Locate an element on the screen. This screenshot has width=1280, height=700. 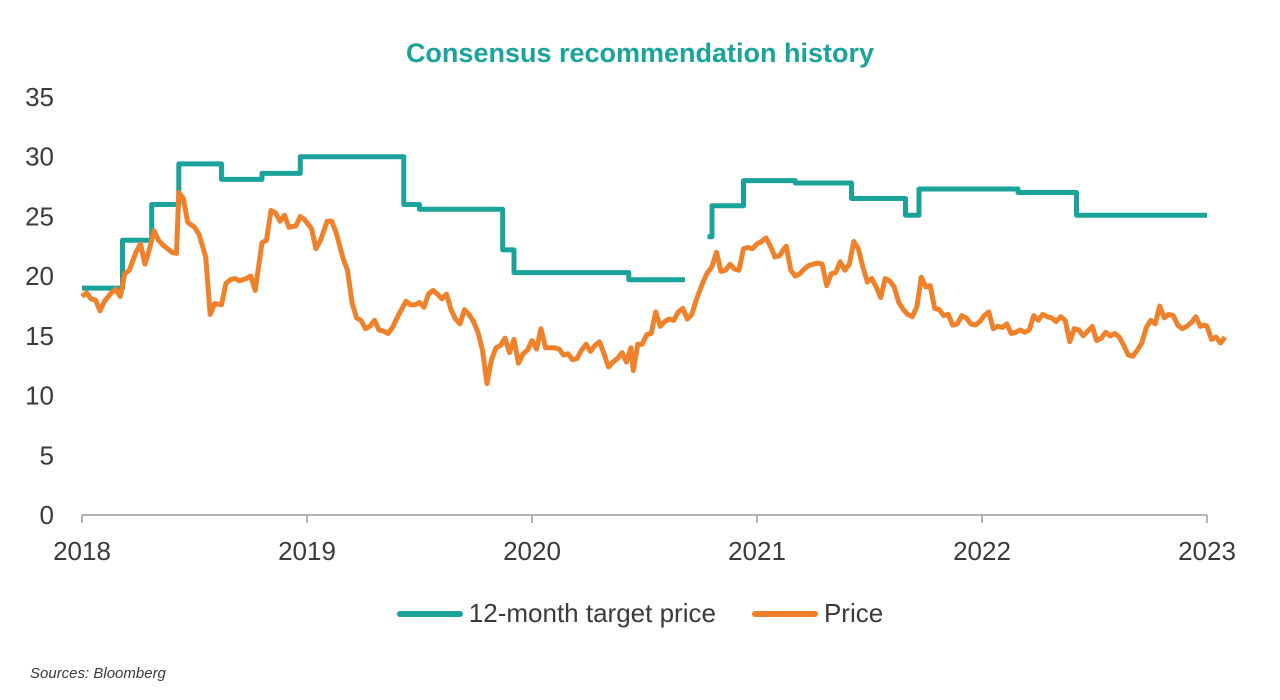
y-tick-label: 10 is located at coordinates (39, 396).